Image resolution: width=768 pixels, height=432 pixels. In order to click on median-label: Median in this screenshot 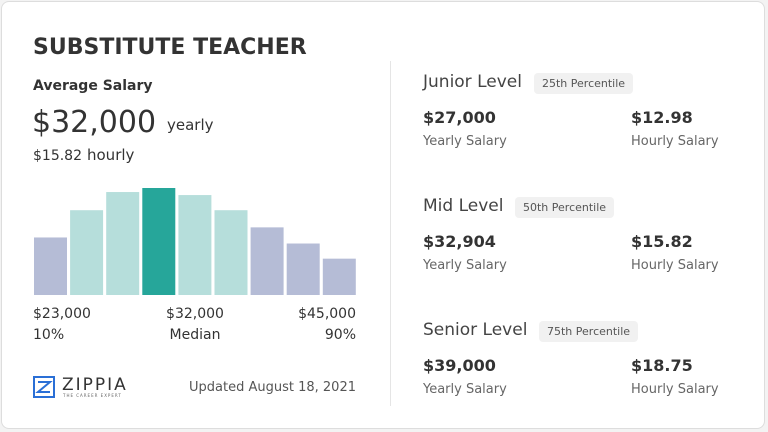, I will do `click(195, 335)`.